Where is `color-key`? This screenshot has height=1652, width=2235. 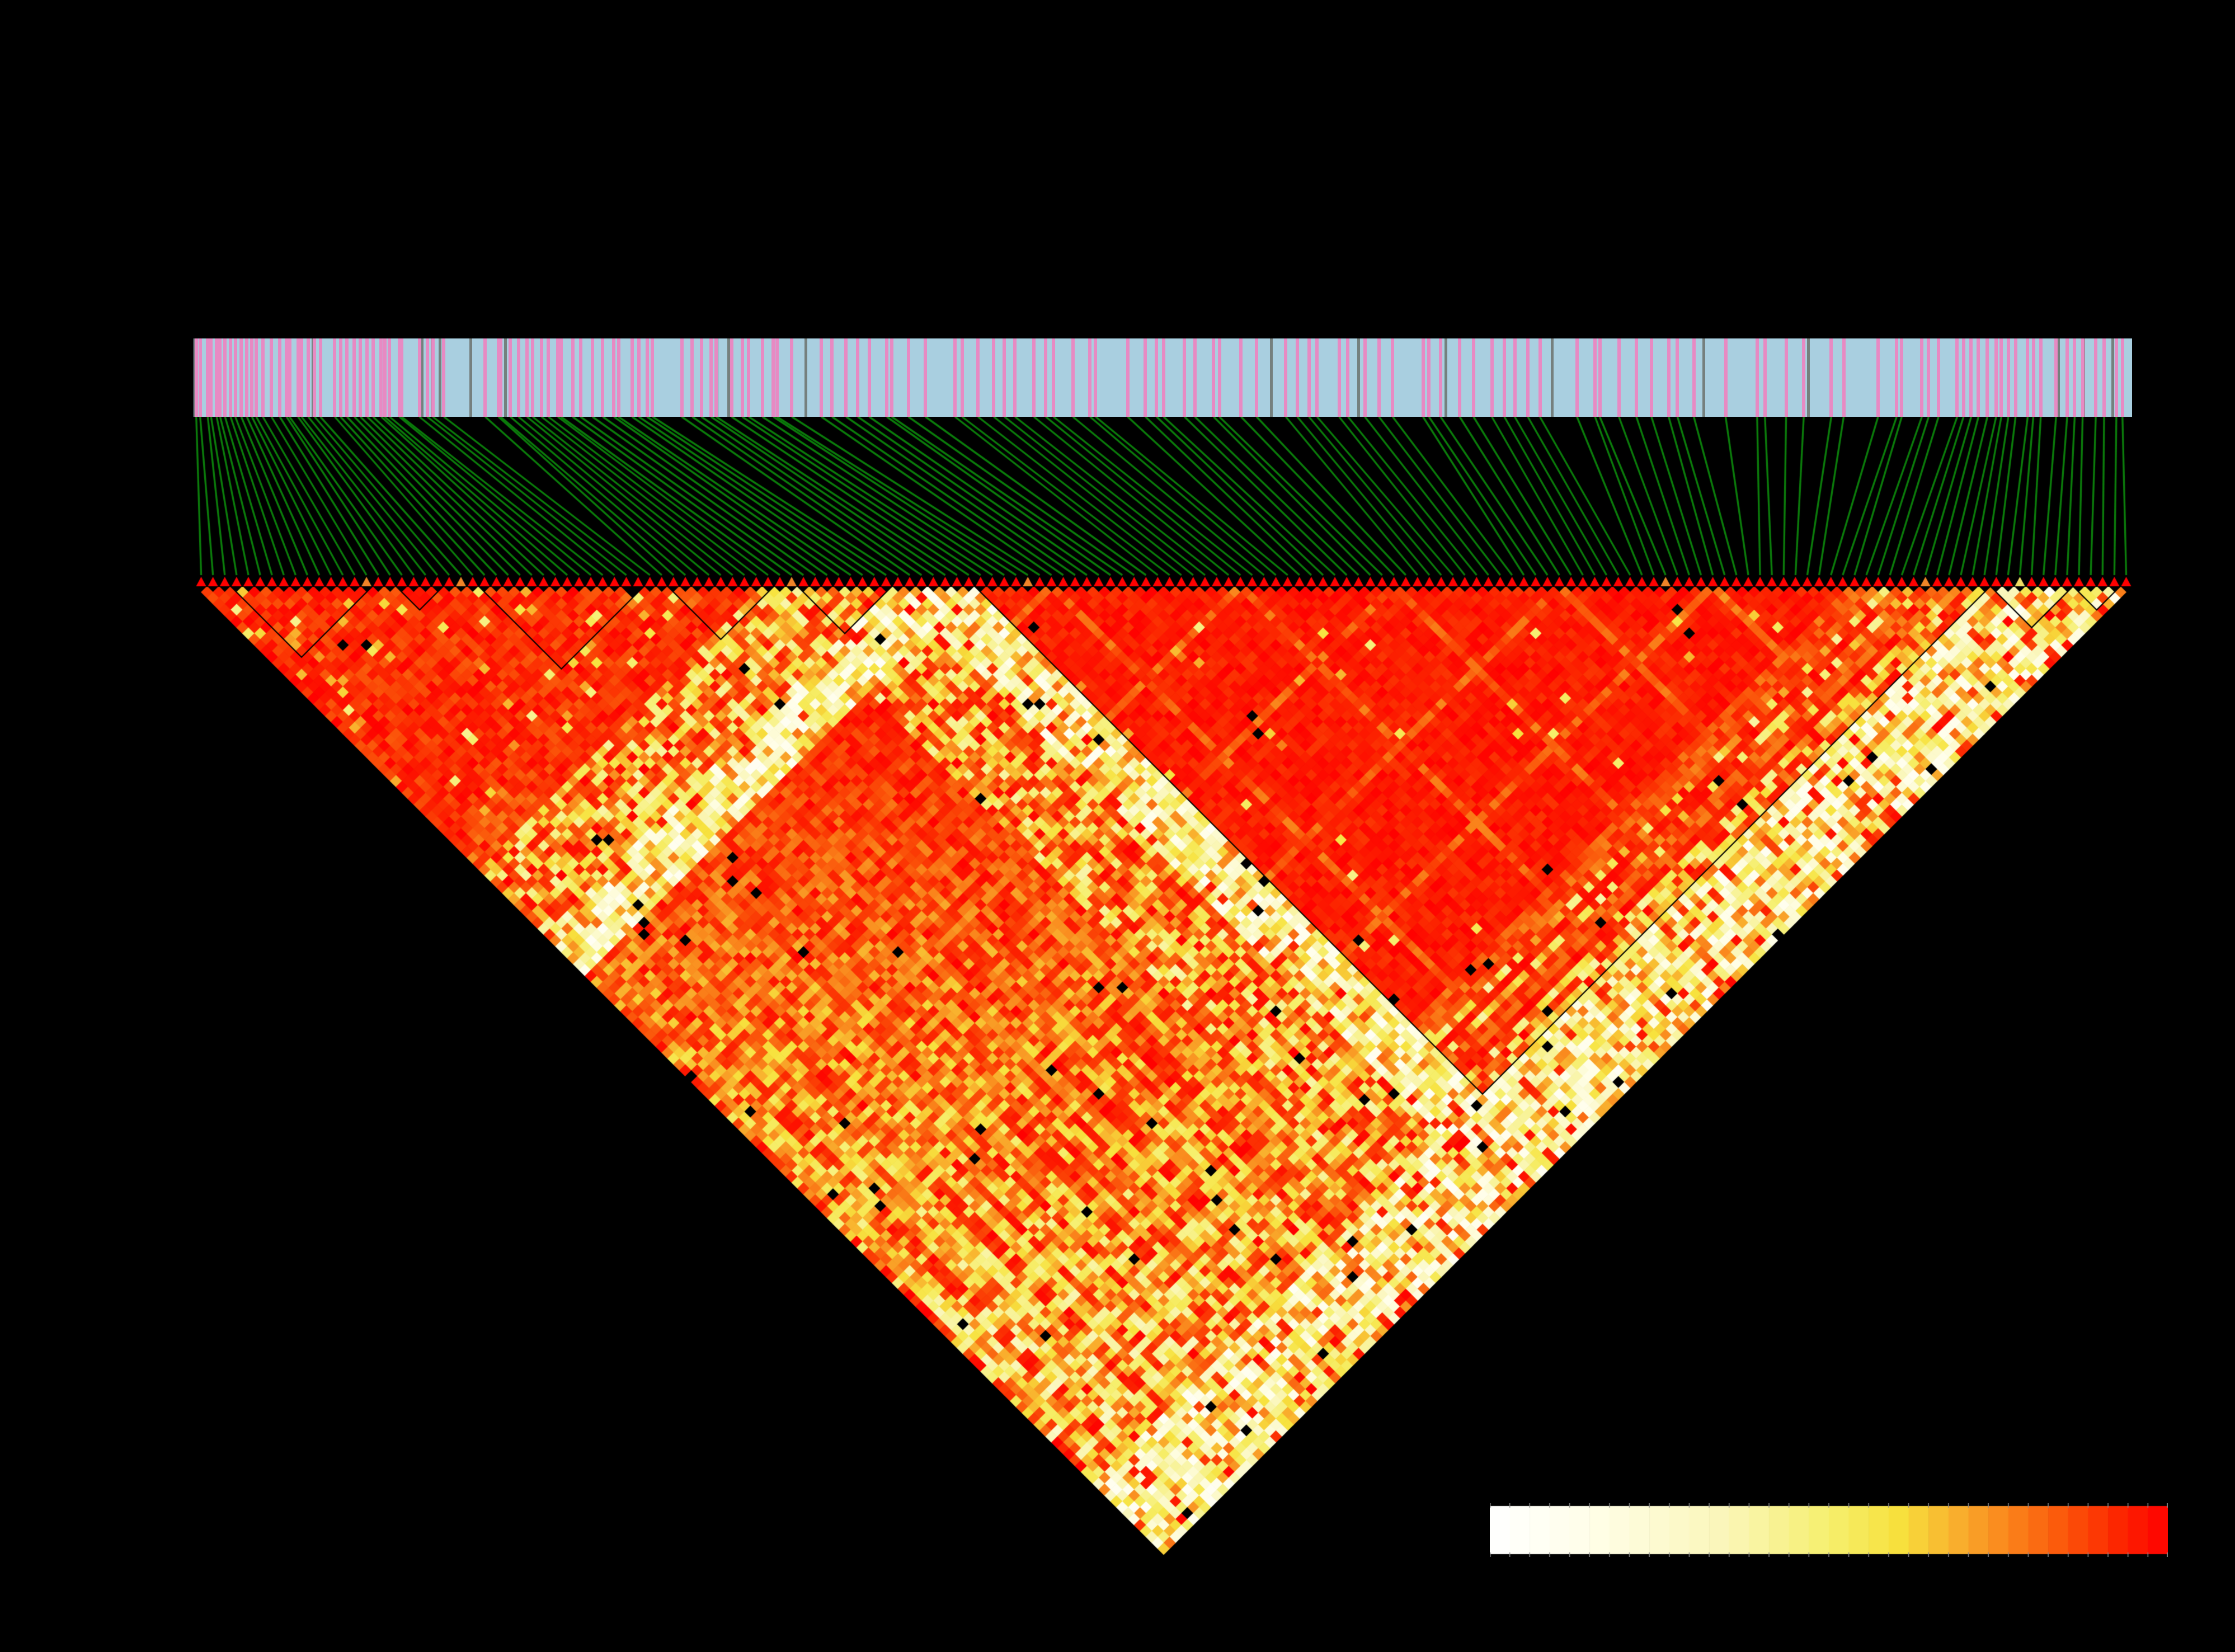 color-key is located at coordinates (1829, 1530).